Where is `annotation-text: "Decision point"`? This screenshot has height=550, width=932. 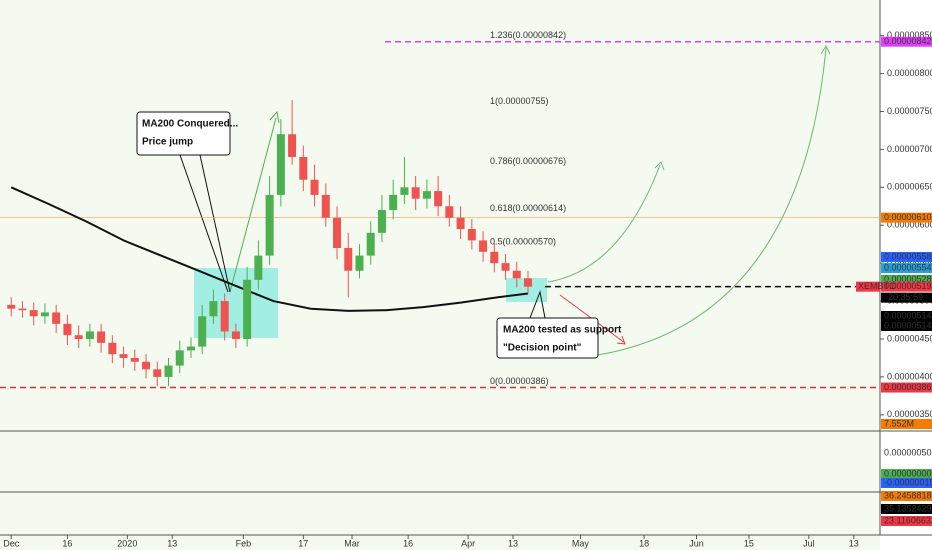
annotation-text: "Decision point" is located at coordinates (542, 348).